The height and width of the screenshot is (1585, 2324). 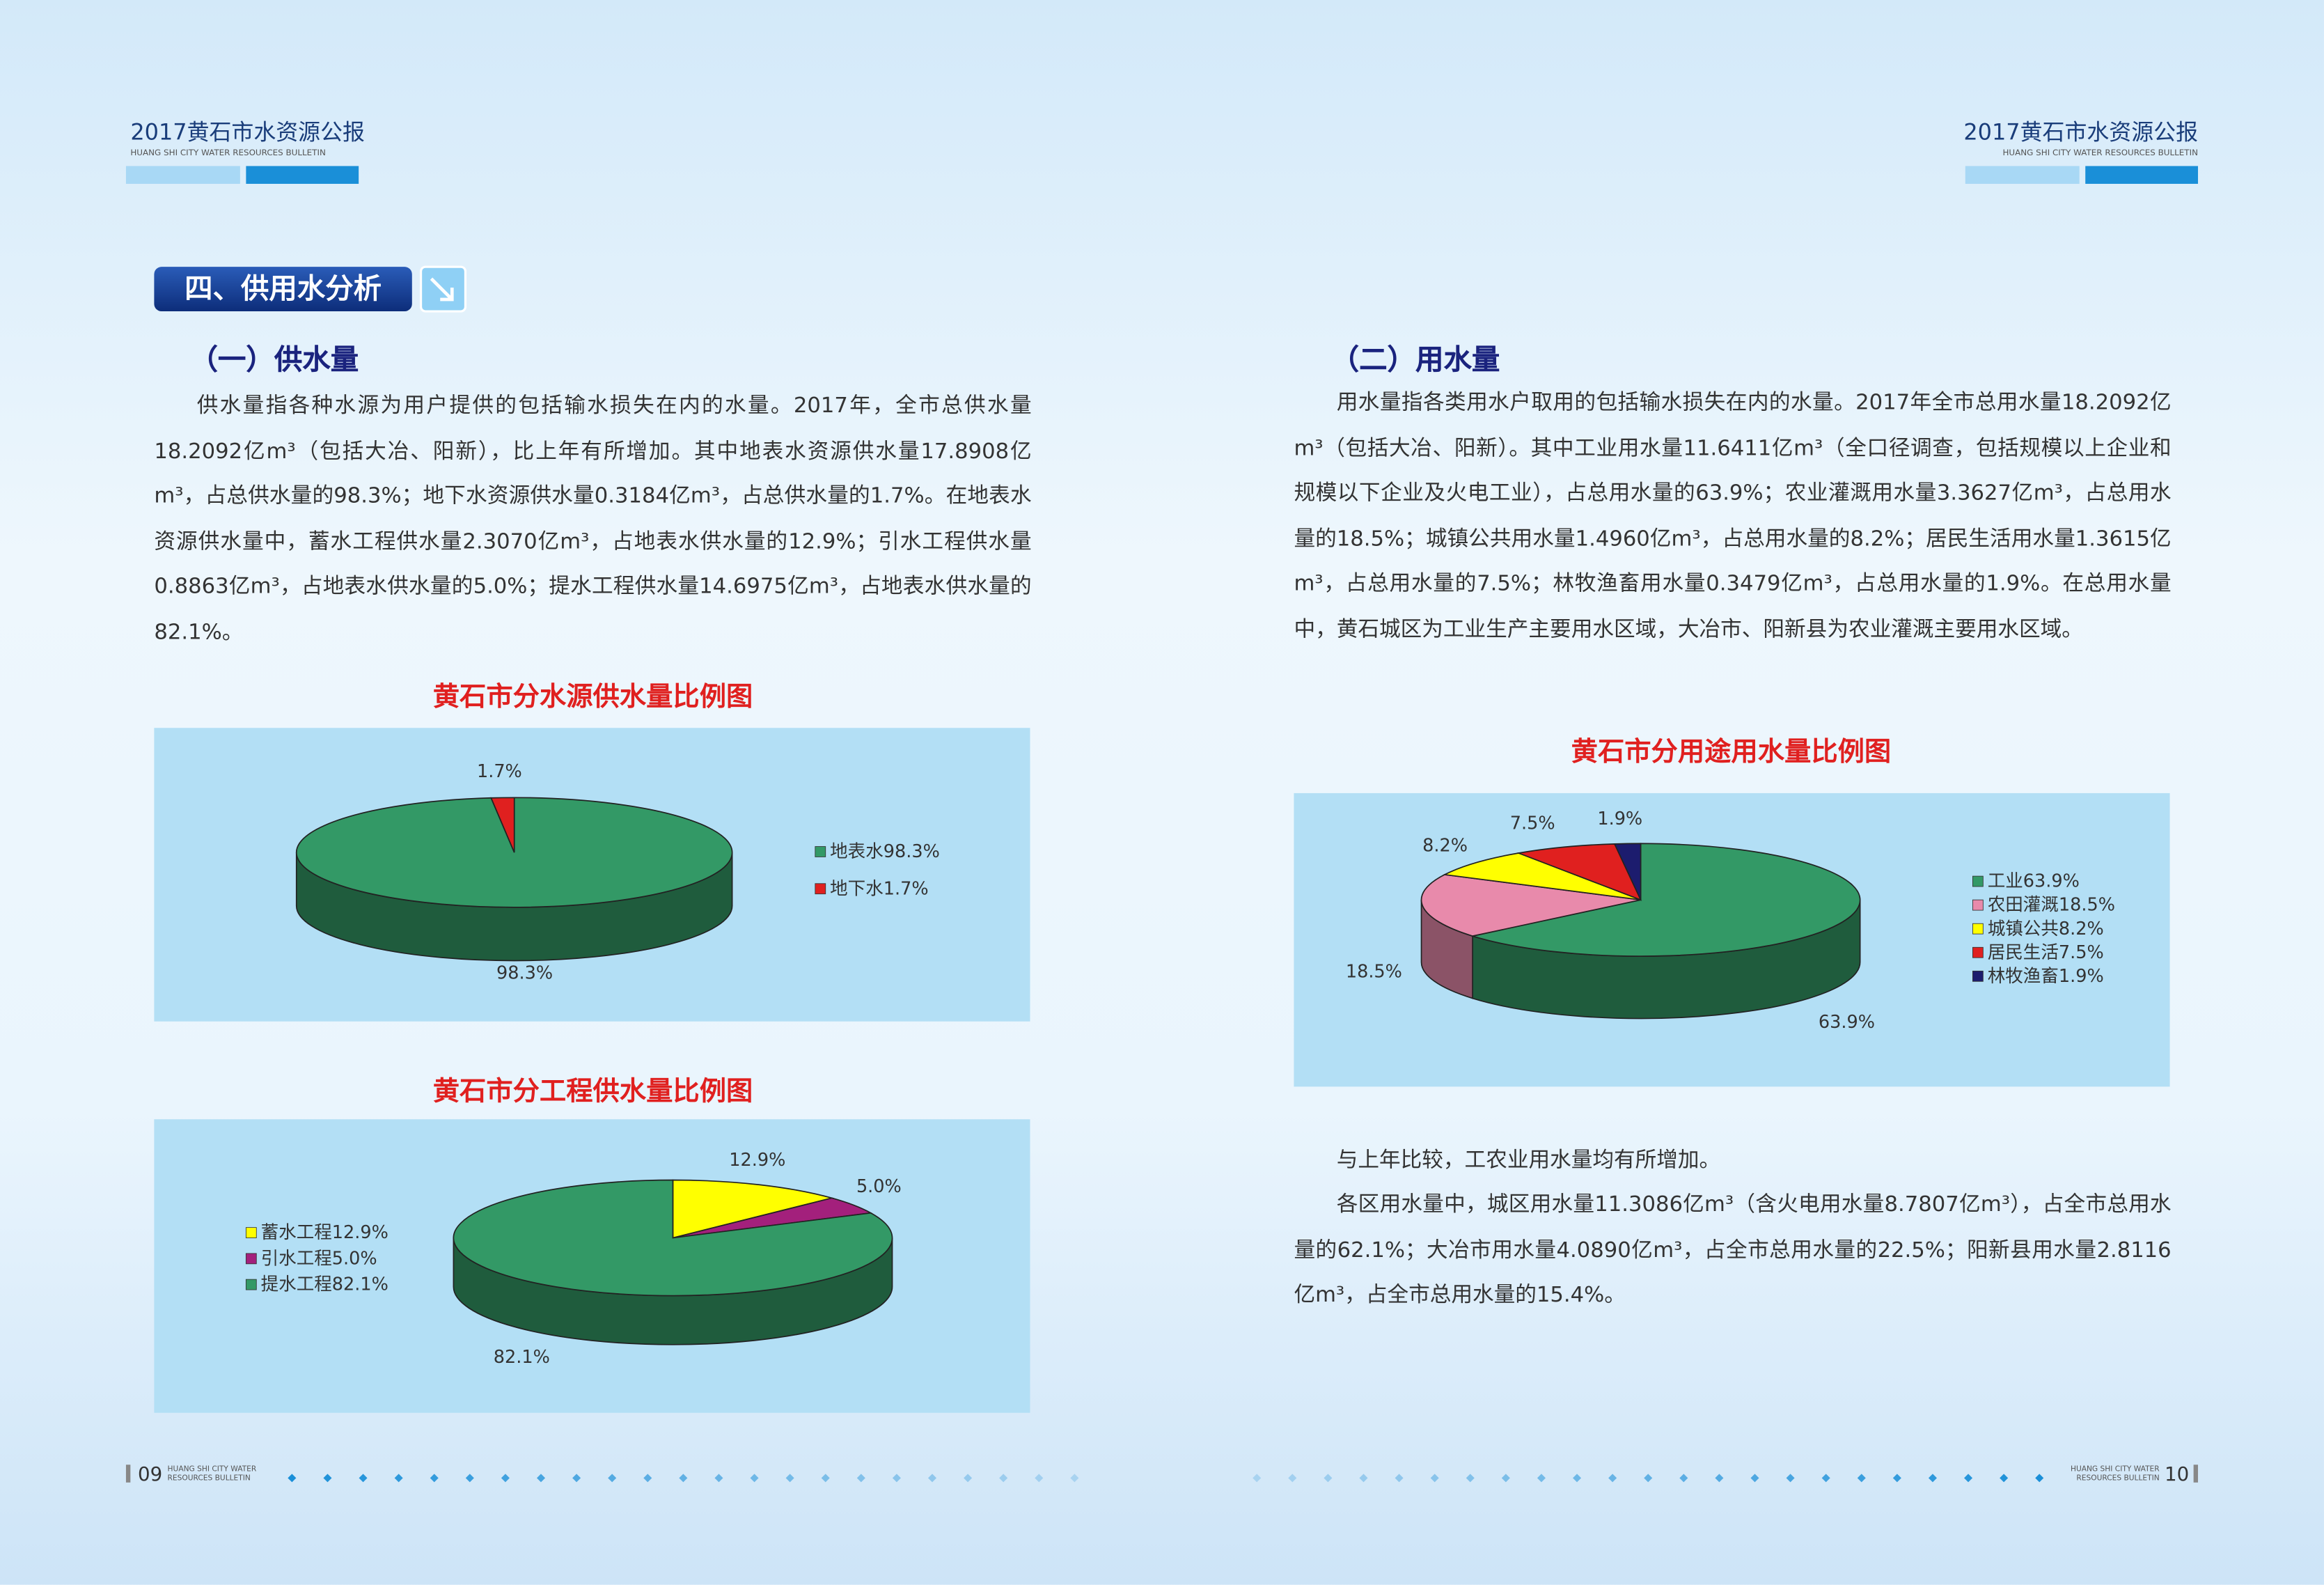 What do you see at coordinates (1374, 972) in the screenshot?
I see `data-label: 18.5%` at bounding box center [1374, 972].